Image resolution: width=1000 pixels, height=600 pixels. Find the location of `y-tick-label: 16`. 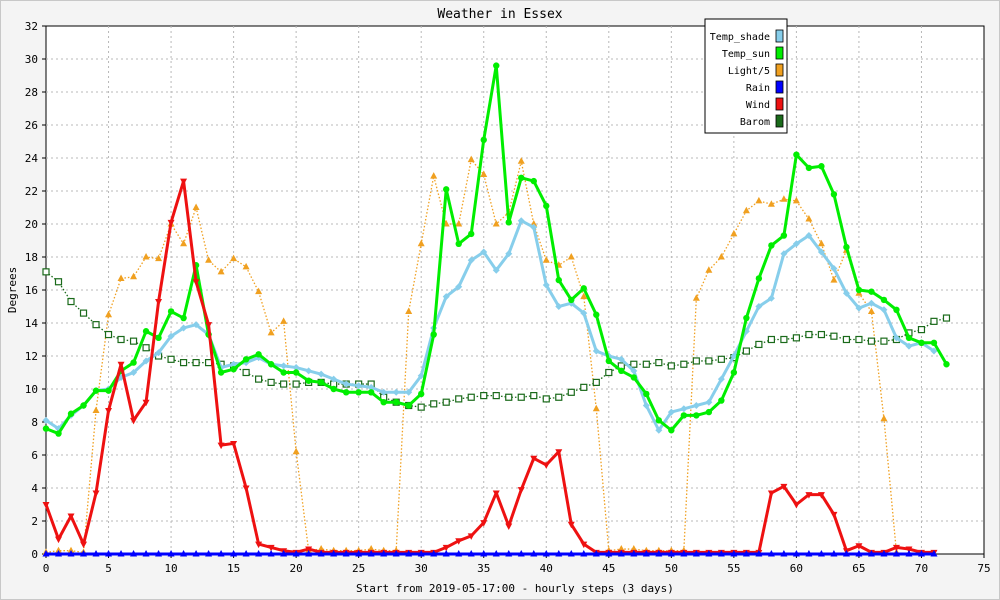

y-tick-label: 16 is located at coordinates (31, 290).